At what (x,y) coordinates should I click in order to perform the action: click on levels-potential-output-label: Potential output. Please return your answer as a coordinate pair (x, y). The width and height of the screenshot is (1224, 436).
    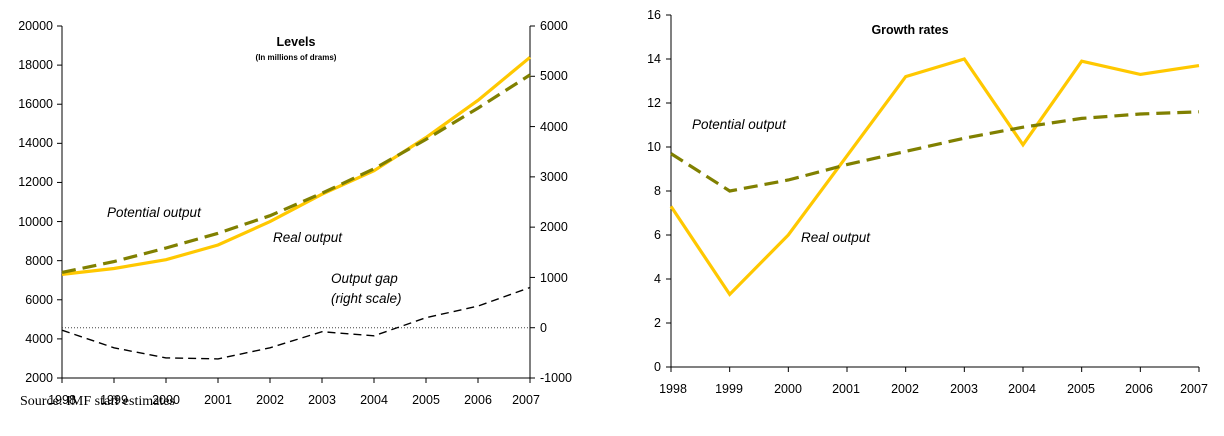
    Looking at the image, I should click on (154, 212).